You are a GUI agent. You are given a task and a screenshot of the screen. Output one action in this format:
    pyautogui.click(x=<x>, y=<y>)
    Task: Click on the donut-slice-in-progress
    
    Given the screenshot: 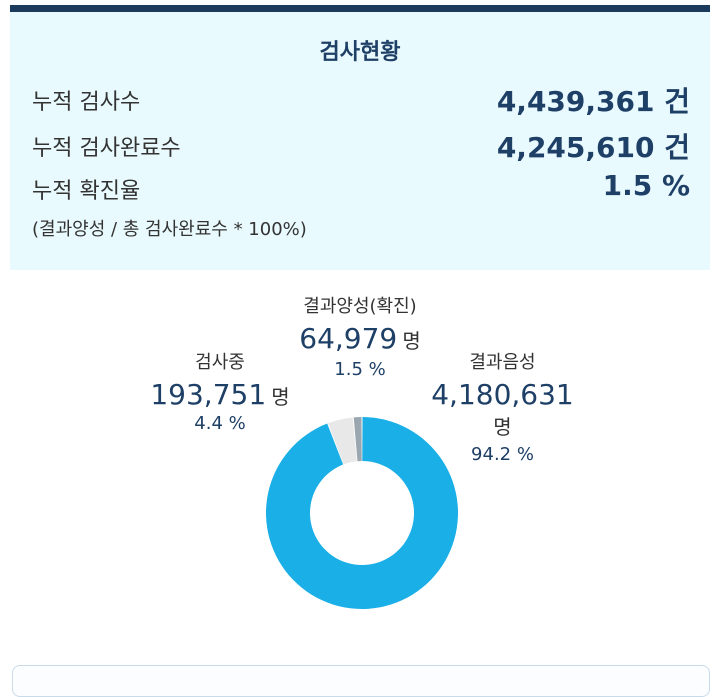 What is the action you would take?
    pyautogui.click(x=342, y=441)
    